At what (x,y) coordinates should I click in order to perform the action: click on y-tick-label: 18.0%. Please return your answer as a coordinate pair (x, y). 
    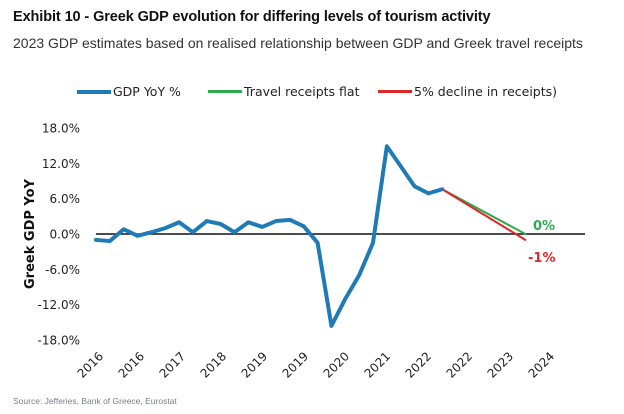
    Looking at the image, I should click on (61, 129).